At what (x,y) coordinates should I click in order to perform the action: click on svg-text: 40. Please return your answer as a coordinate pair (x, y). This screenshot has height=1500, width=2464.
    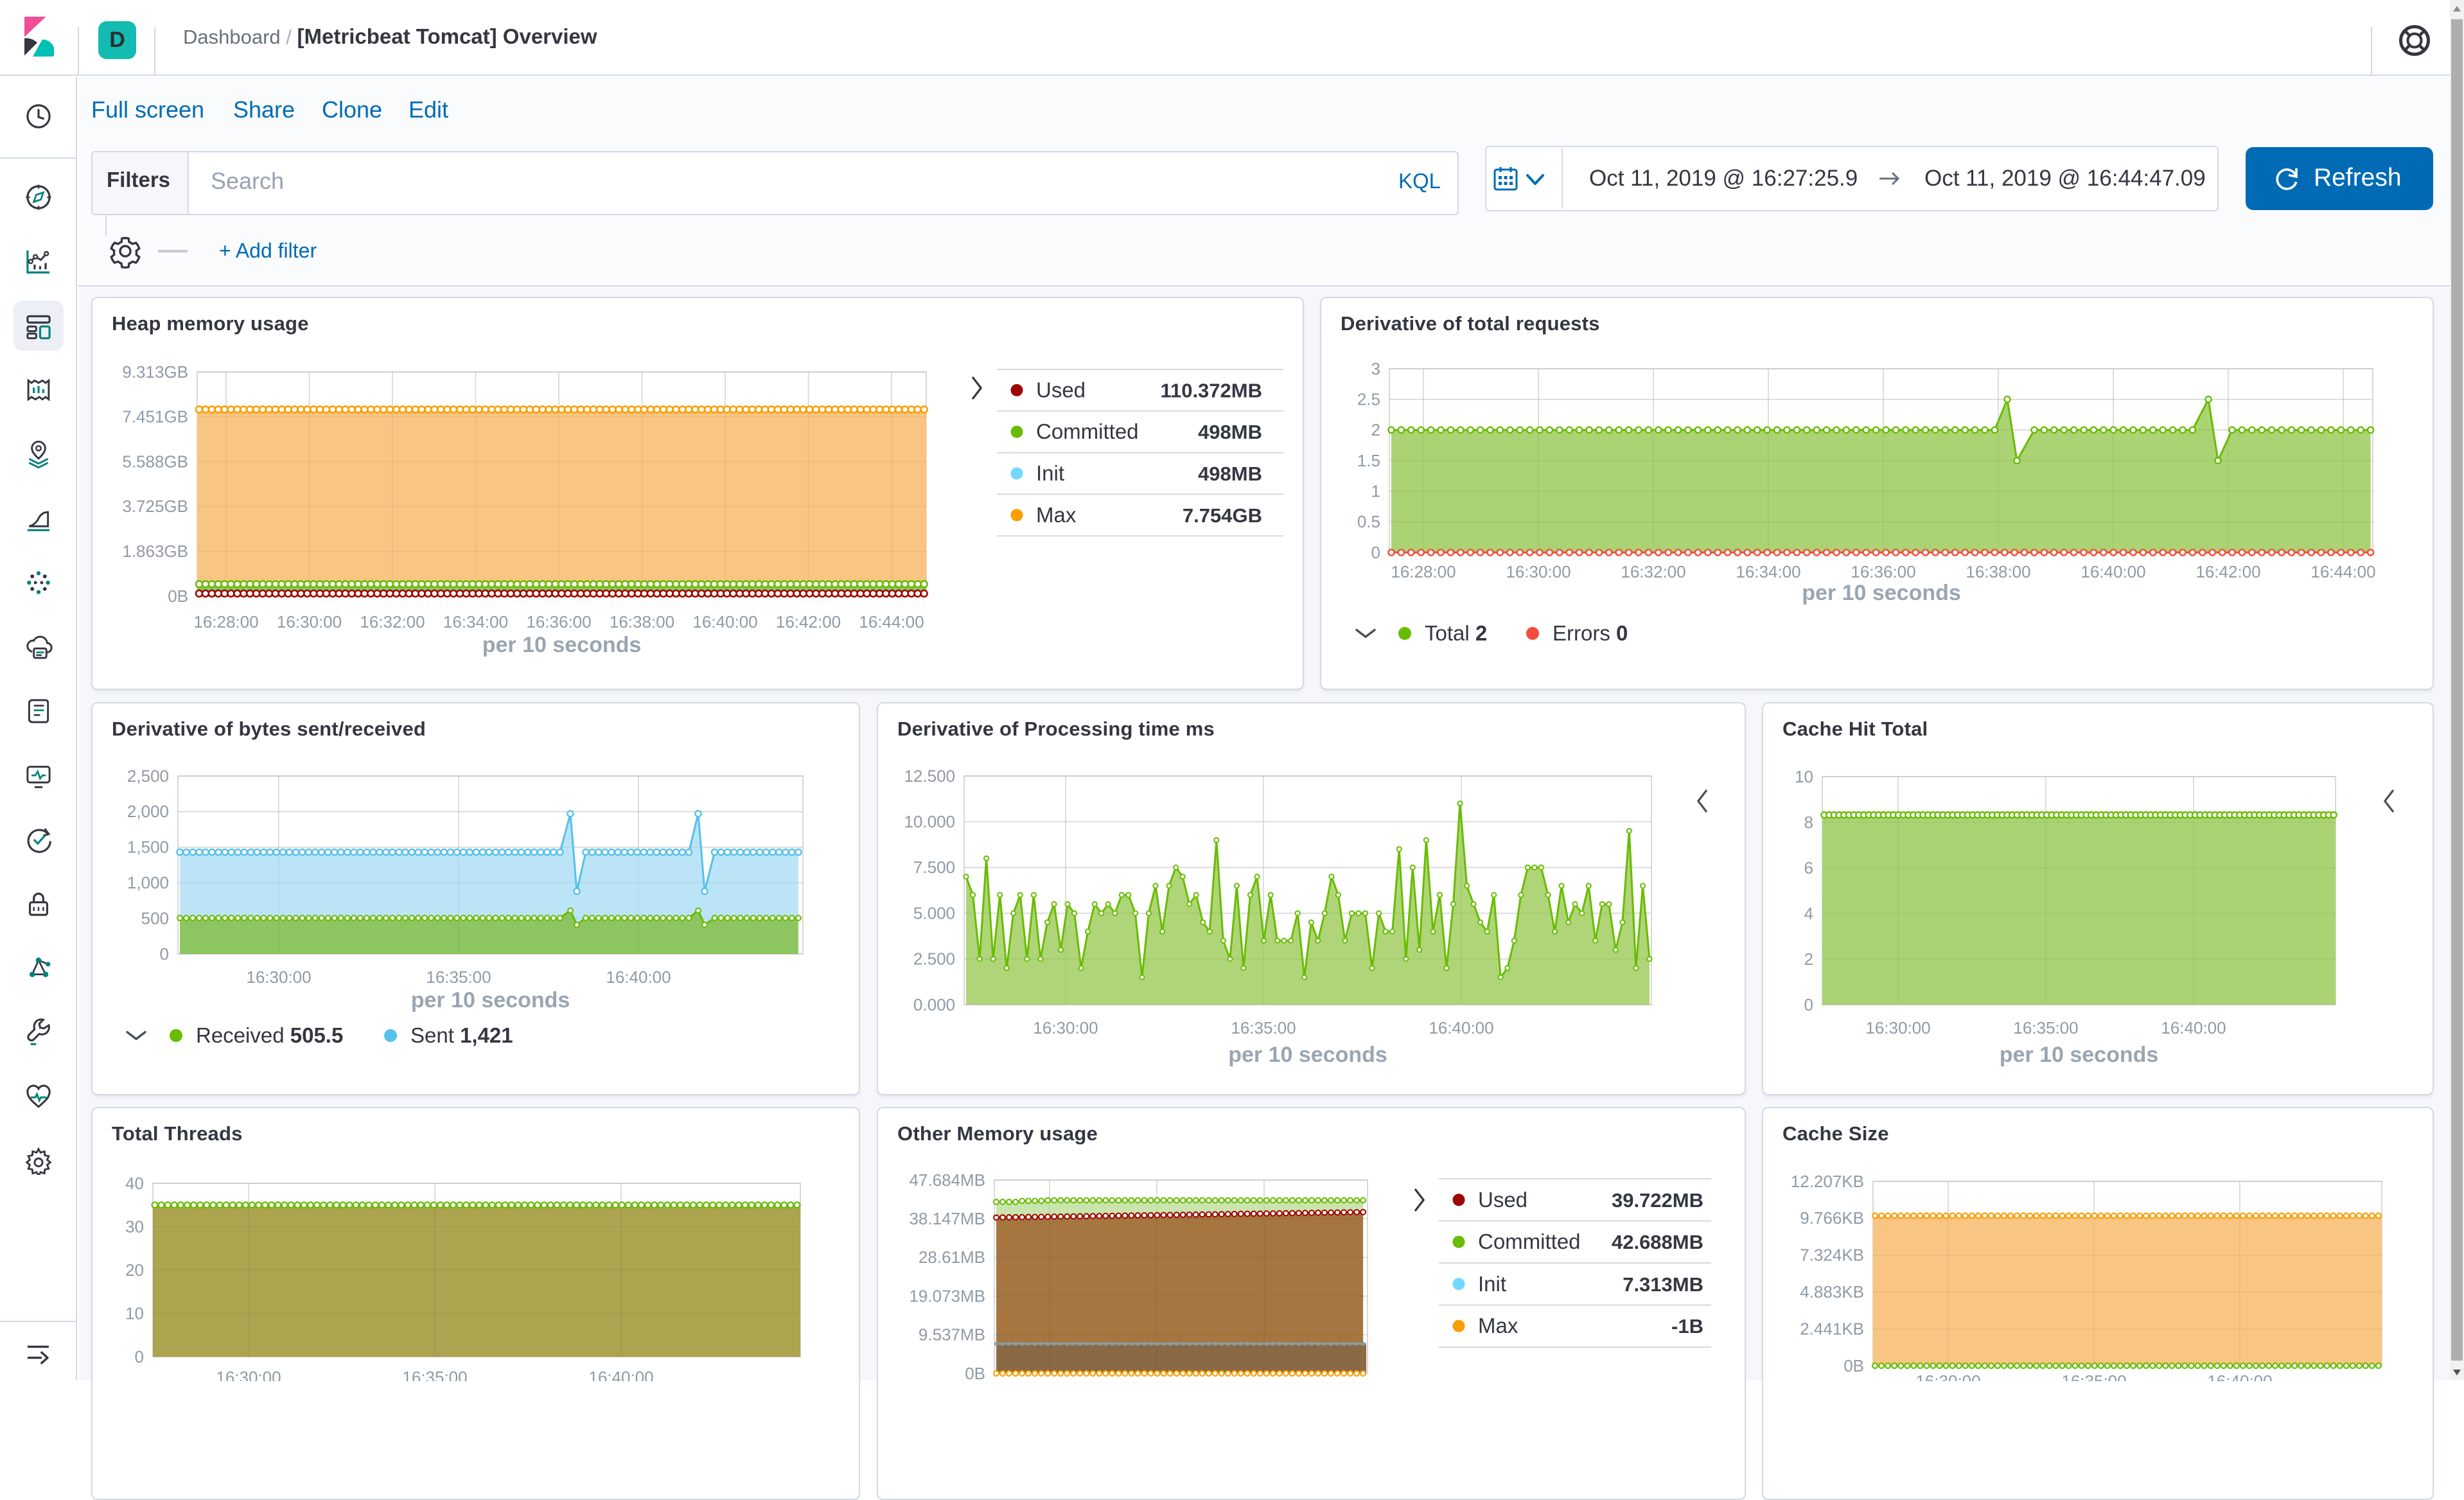
    Looking at the image, I should click on (134, 1183).